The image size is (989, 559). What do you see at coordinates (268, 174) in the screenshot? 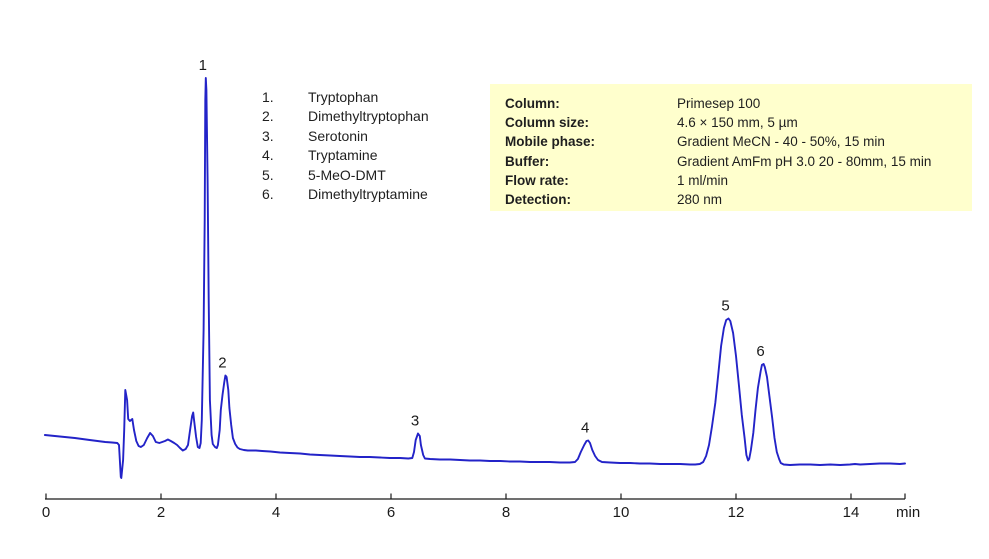
I see `legend-item-number: 5.` at bounding box center [268, 174].